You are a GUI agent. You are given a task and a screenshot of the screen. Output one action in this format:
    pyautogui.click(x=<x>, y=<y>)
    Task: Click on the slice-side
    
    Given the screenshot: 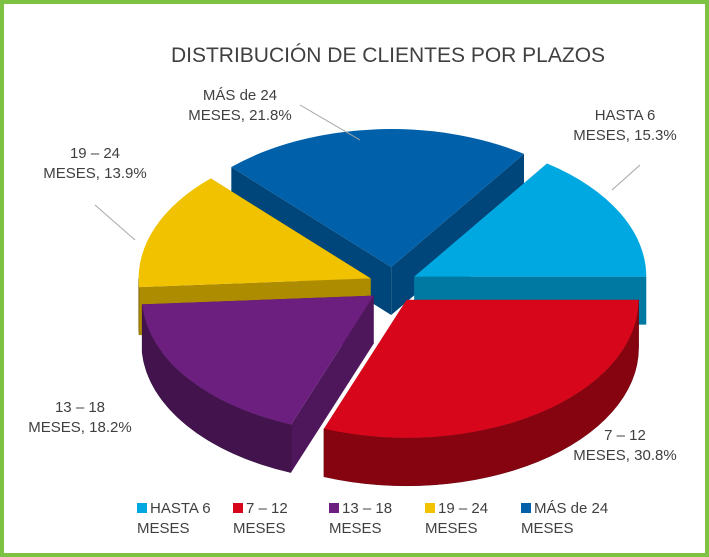 What is the action you would take?
    pyautogui.click(x=216, y=388)
    